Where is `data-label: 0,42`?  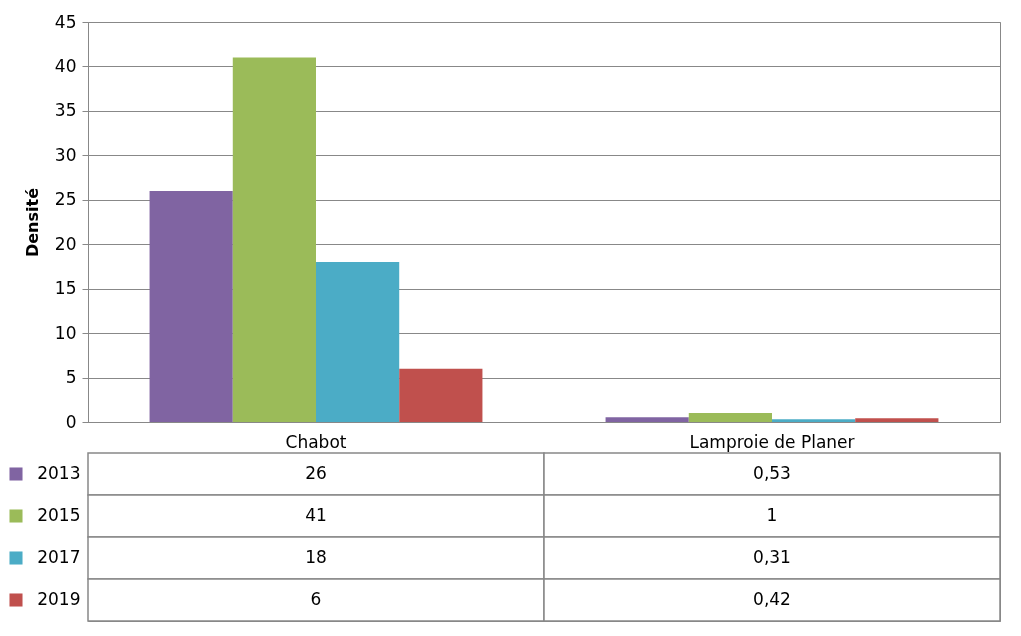
data-label: 0,42 is located at coordinates (772, 599).